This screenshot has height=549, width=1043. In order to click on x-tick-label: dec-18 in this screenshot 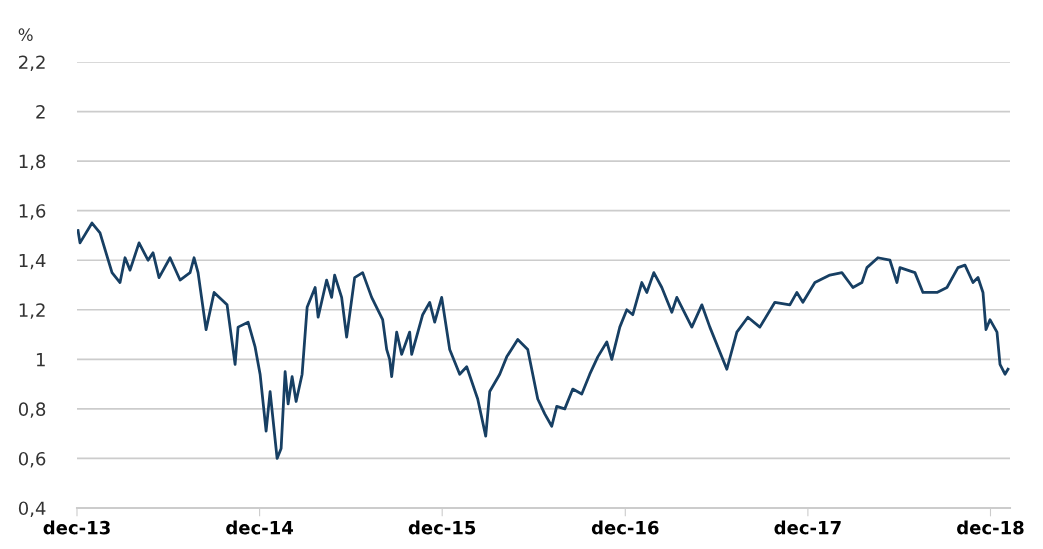, I will do `click(990, 527)`.